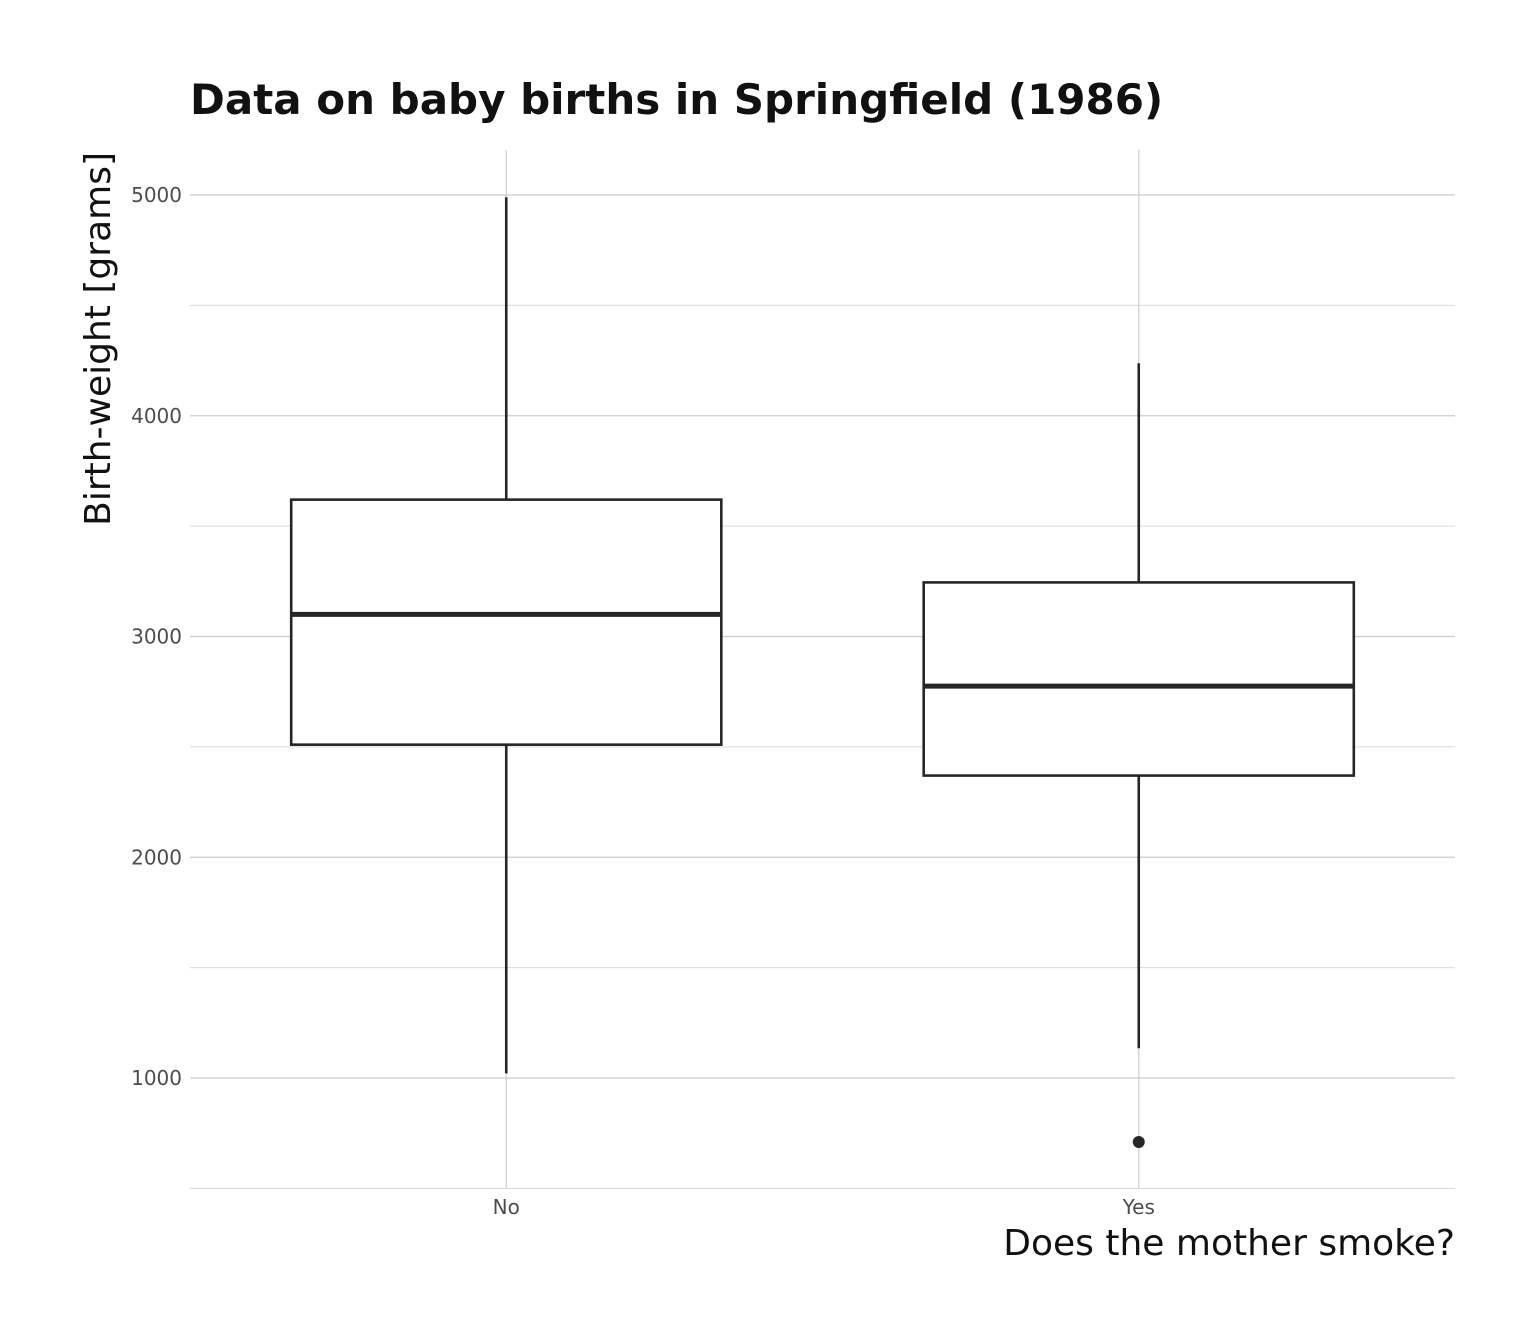 Image resolution: width=1536 pixels, height=1344 pixels. I want to click on x-tick-label: No, so click(506, 1207).